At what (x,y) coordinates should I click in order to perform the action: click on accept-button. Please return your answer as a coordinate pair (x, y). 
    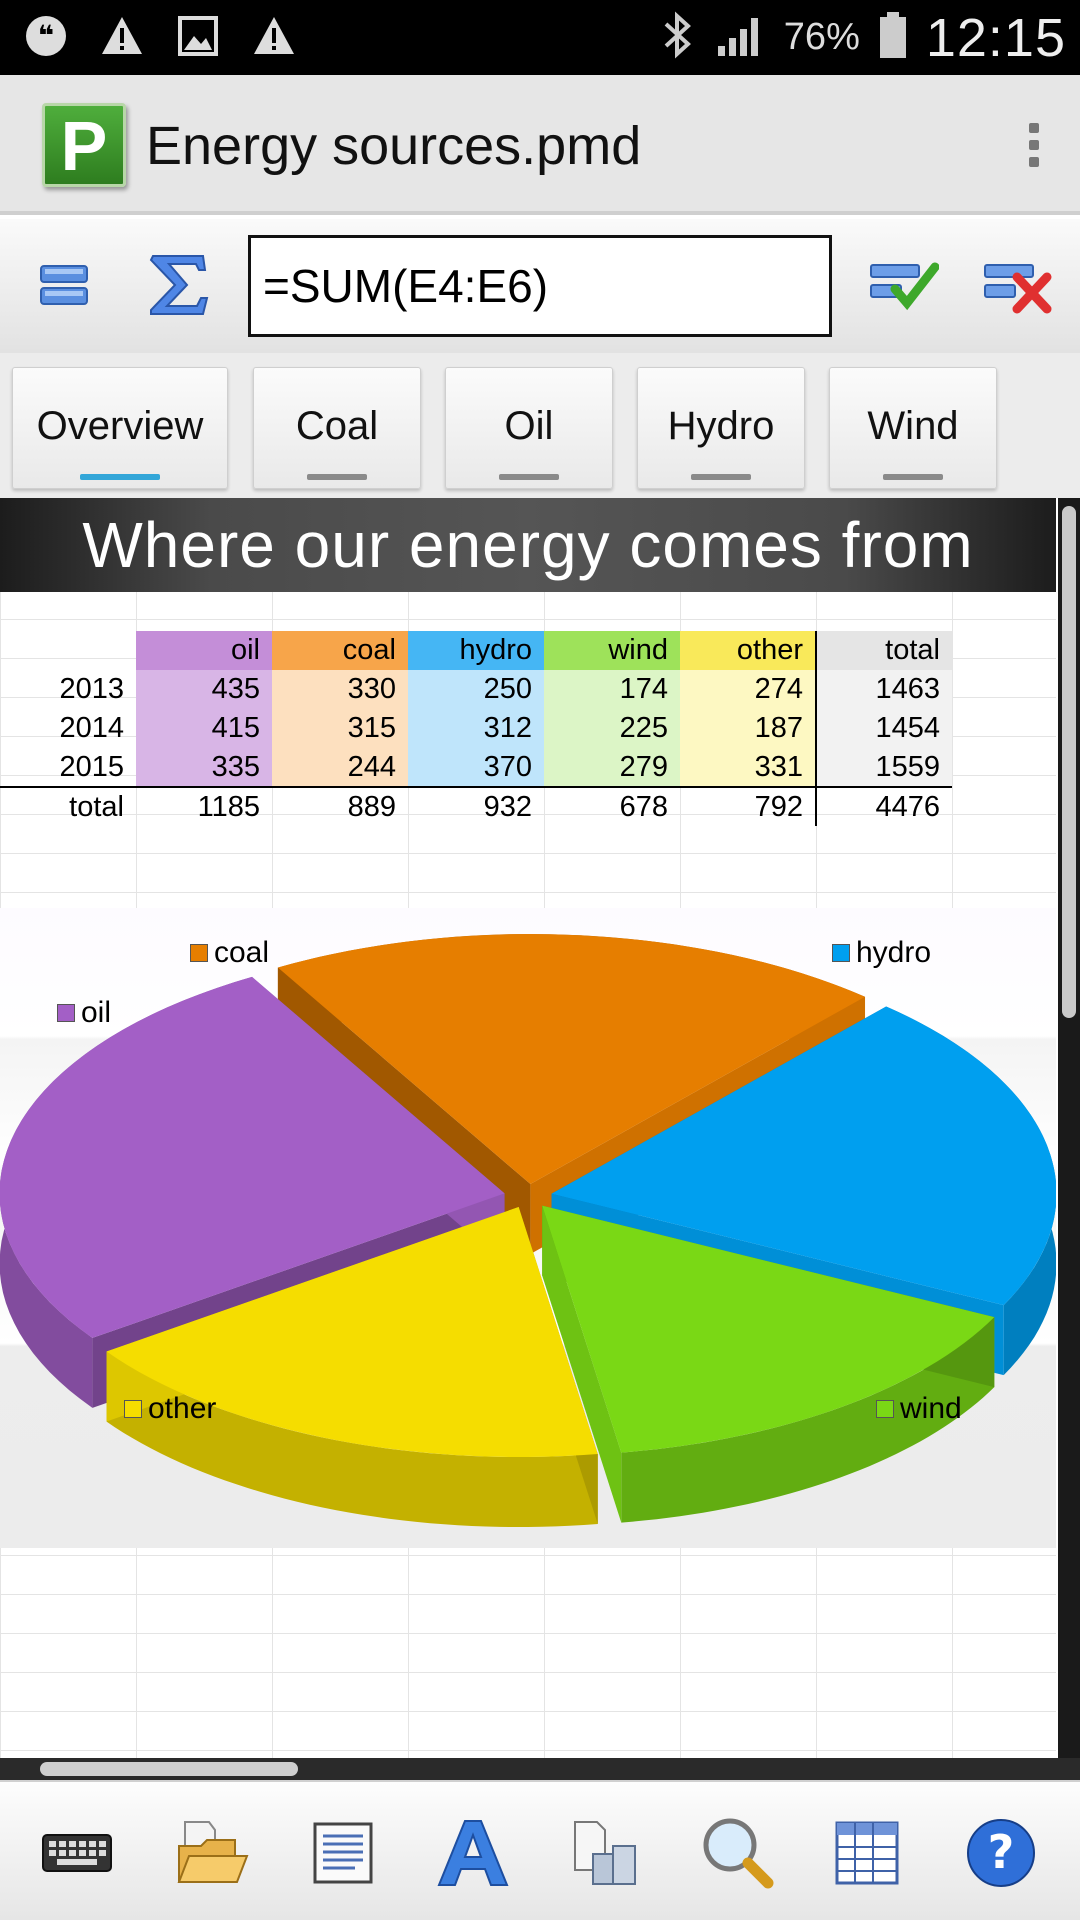
    Looking at the image, I should click on (904, 285).